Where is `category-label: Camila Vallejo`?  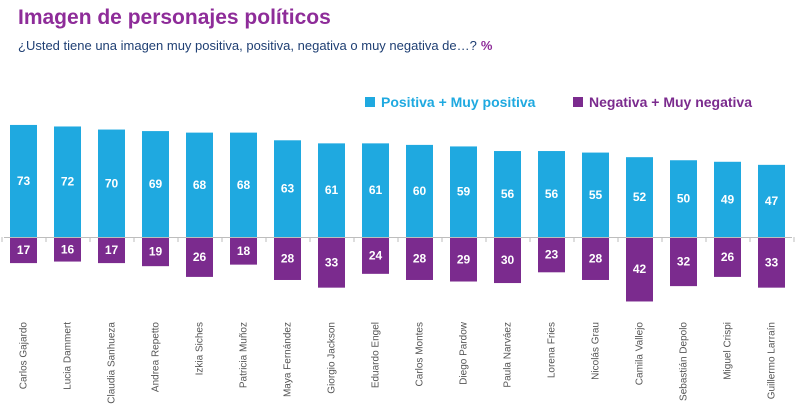
category-label: Camila Vallejo is located at coordinates (640, 354).